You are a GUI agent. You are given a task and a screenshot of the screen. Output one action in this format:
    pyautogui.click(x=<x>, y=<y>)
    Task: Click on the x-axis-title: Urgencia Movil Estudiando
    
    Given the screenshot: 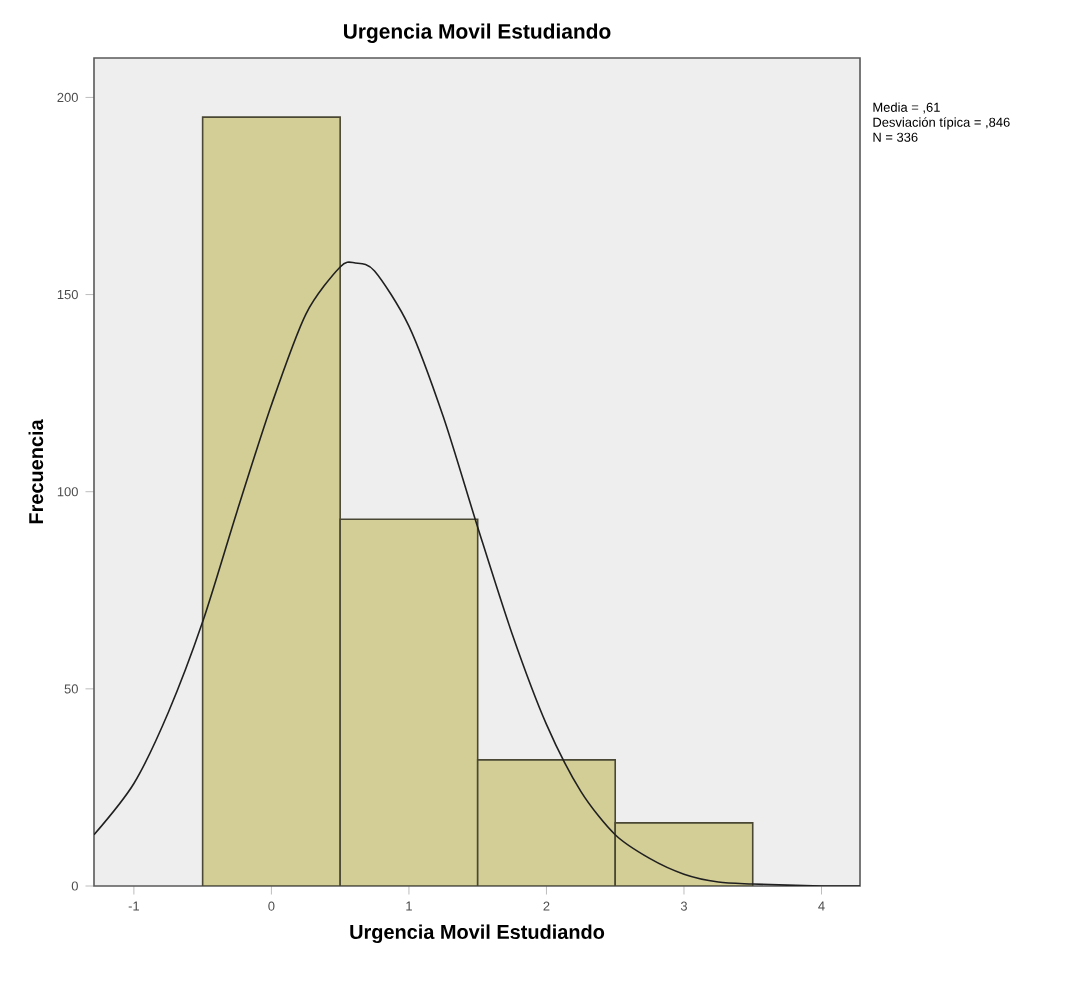 What is the action you would take?
    pyautogui.click(x=477, y=934)
    